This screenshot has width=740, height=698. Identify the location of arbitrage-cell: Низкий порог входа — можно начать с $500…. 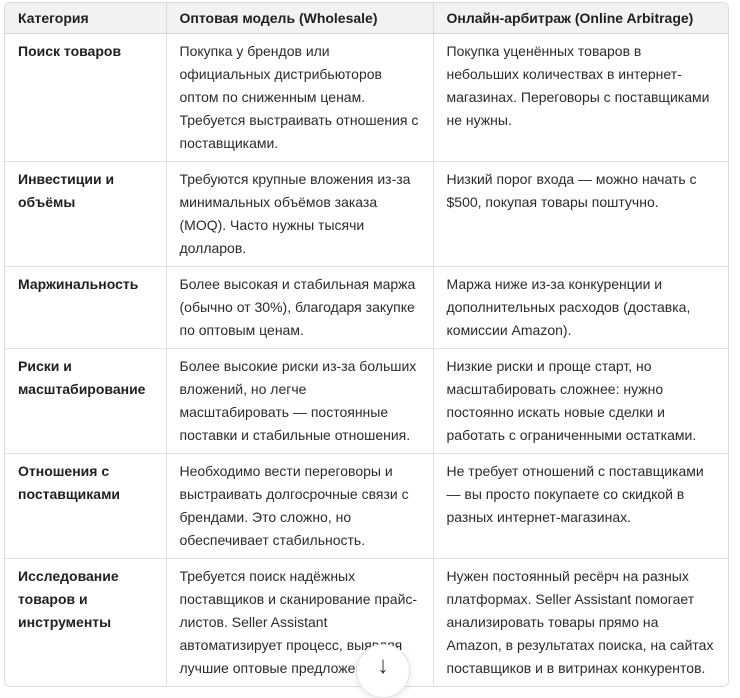
(580, 214).